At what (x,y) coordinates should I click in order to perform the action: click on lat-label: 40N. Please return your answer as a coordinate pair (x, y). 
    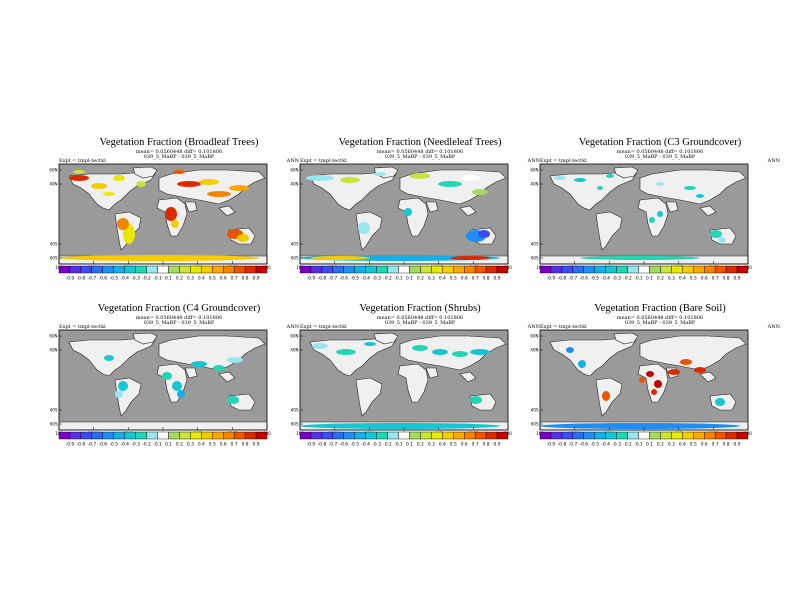
    Looking at the image, I should click on (53, 183).